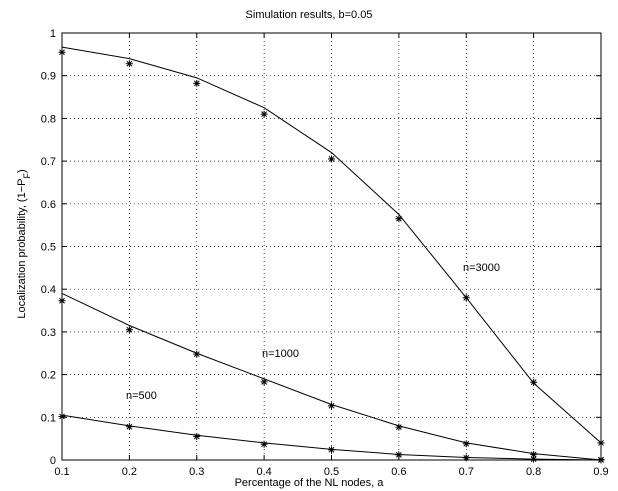 Image resolution: width=618 pixels, height=491 pixels. What do you see at coordinates (310, 483) in the screenshot?
I see `x-axis-label: Percentage of the NL nodes, a` at bounding box center [310, 483].